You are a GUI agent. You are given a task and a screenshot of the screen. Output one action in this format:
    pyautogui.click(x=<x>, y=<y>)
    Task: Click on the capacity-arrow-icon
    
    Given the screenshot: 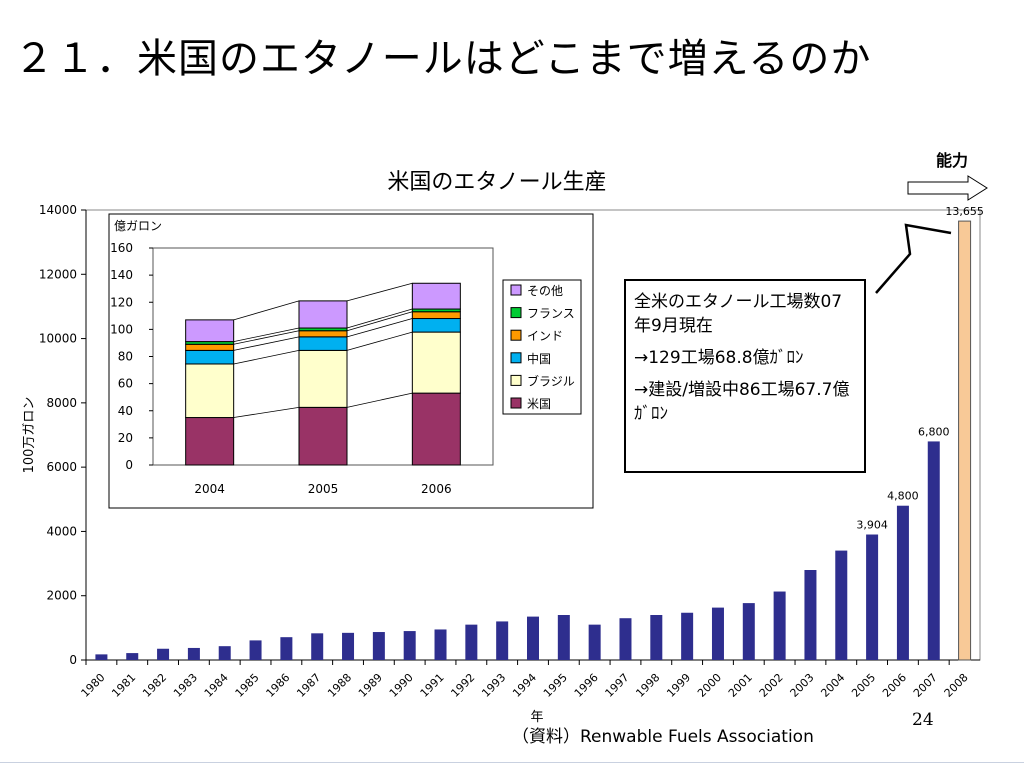 What is the action you would take?
    pyautogui.click(x=947, y=188)
    